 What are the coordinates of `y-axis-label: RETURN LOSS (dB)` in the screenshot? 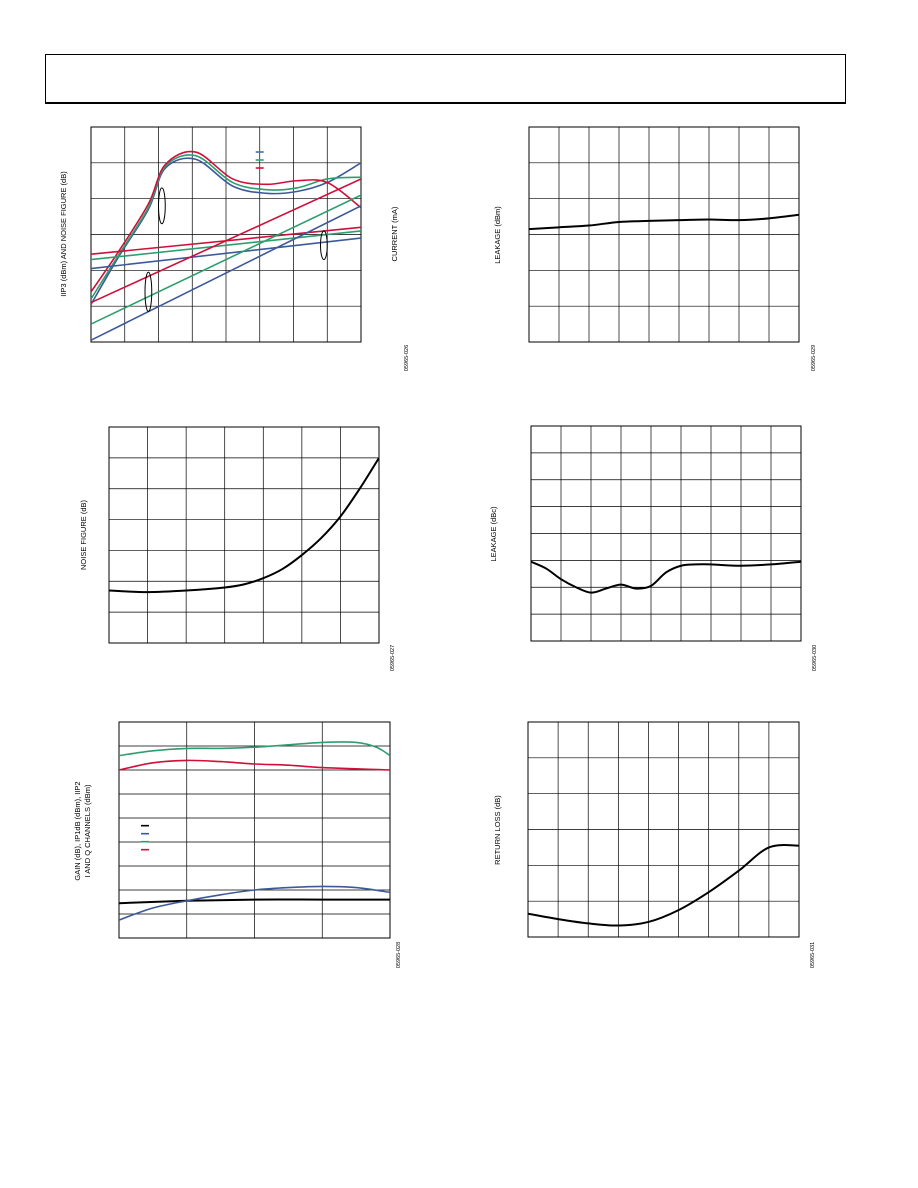 It's located at (497, 830).